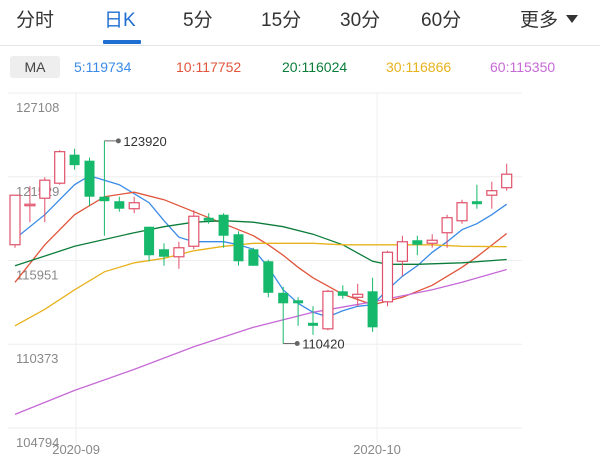  Describe the element at coordinates (37, 358) in the screenshot. I see `y-tick-label: 110373` at that location.